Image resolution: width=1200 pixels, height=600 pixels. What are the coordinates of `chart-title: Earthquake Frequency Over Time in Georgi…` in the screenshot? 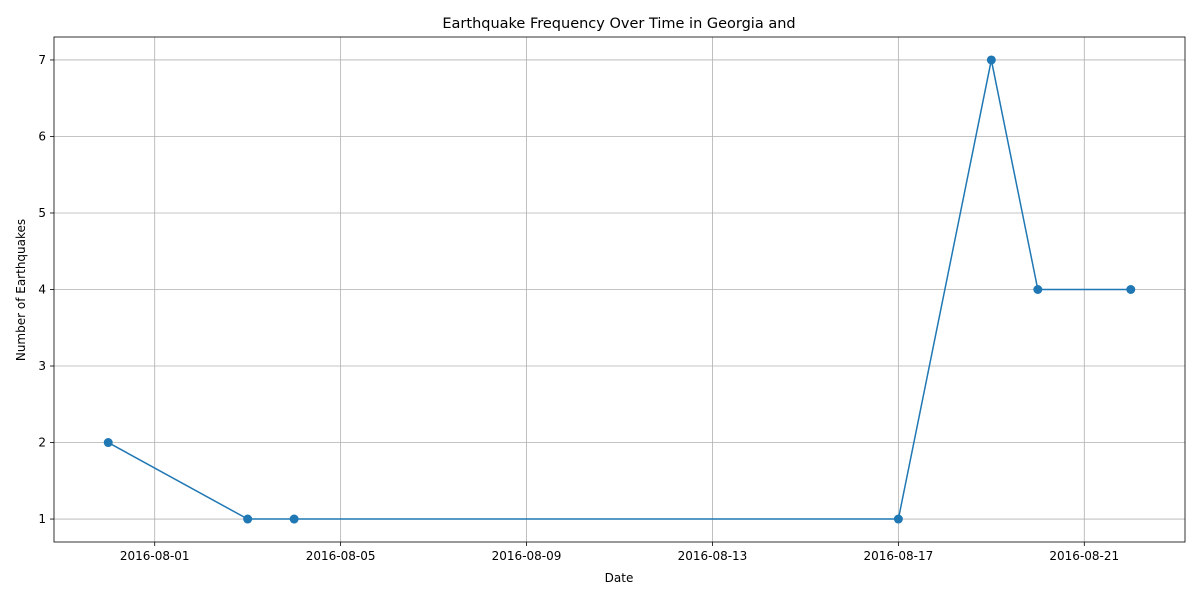 It's located at (618, 24).